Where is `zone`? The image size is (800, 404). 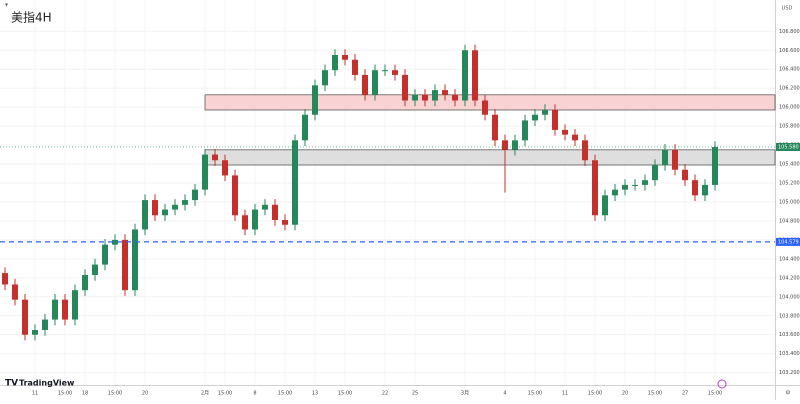 zone is located at coordinates (490, 102).